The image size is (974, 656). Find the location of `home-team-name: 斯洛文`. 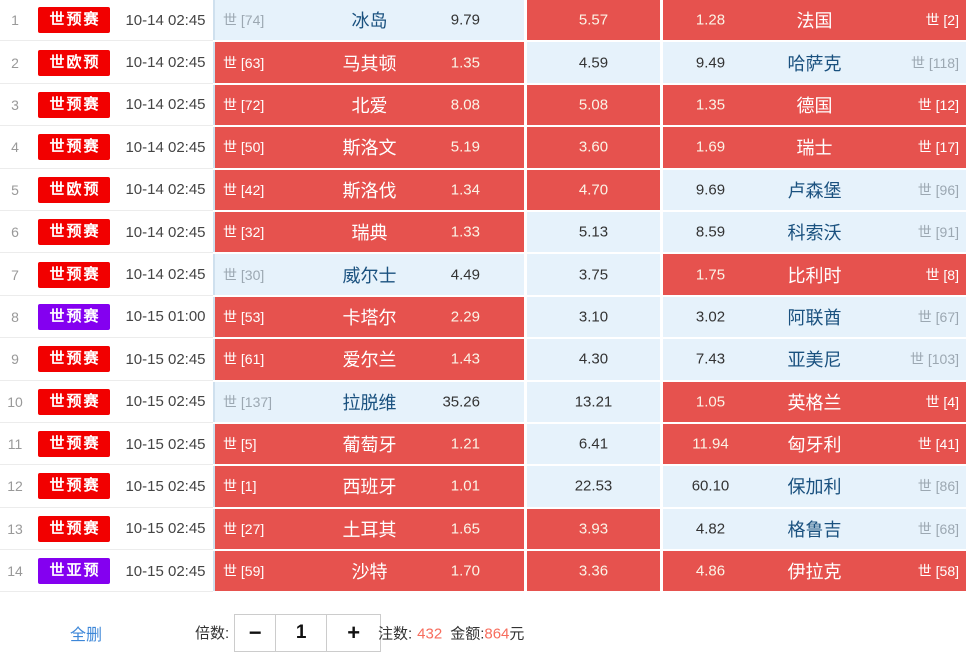

home-team-name: 斯洛文 is located at coordinates (369, 148).